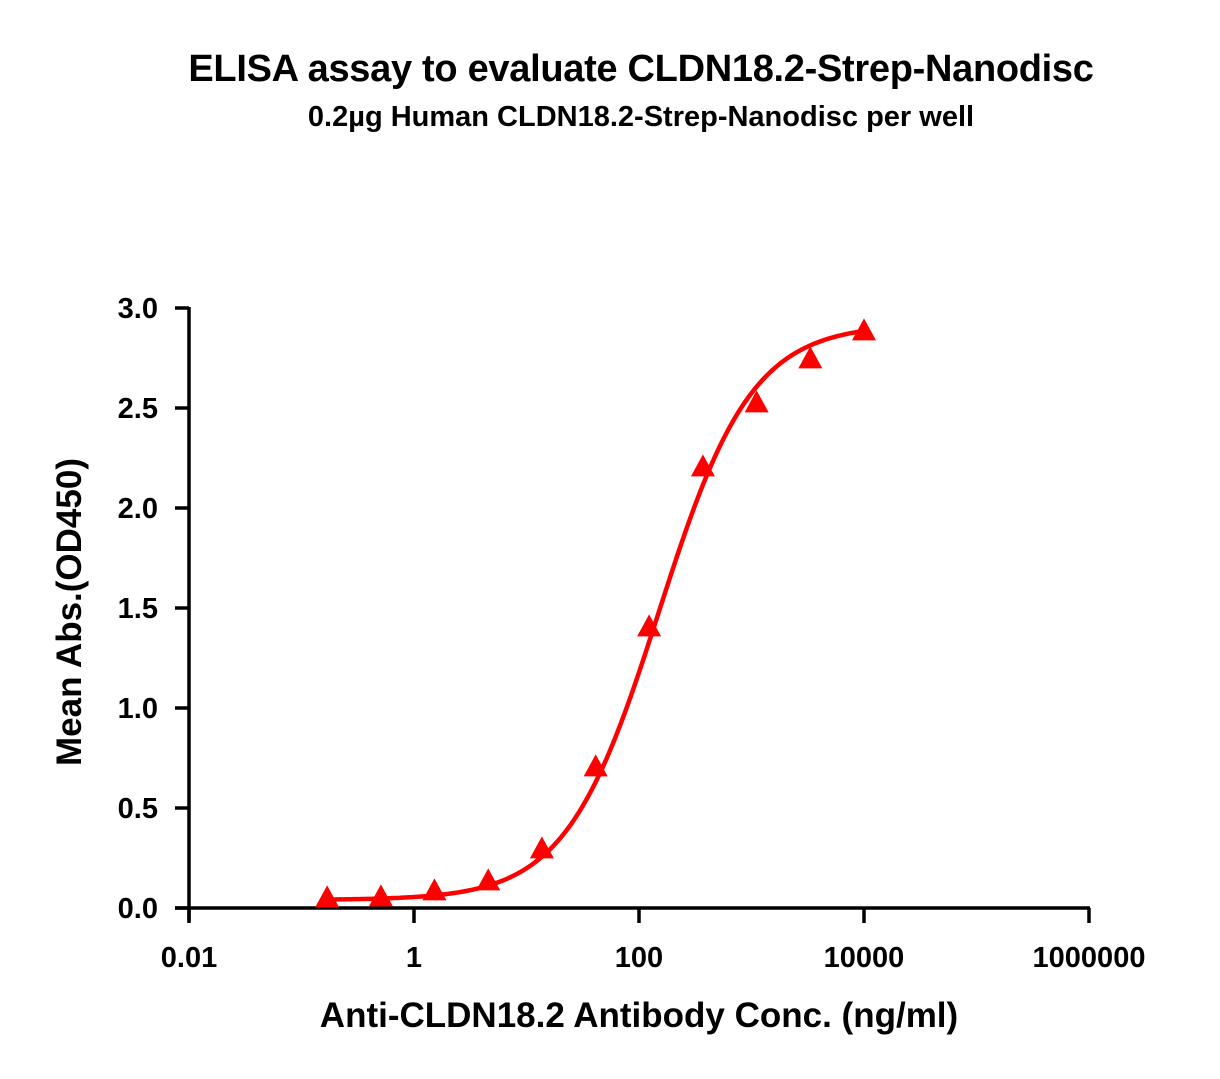 This screenshot has width=1220, height=1079. I want to click on x-tick-label: 1000000, so click(1089, 958).